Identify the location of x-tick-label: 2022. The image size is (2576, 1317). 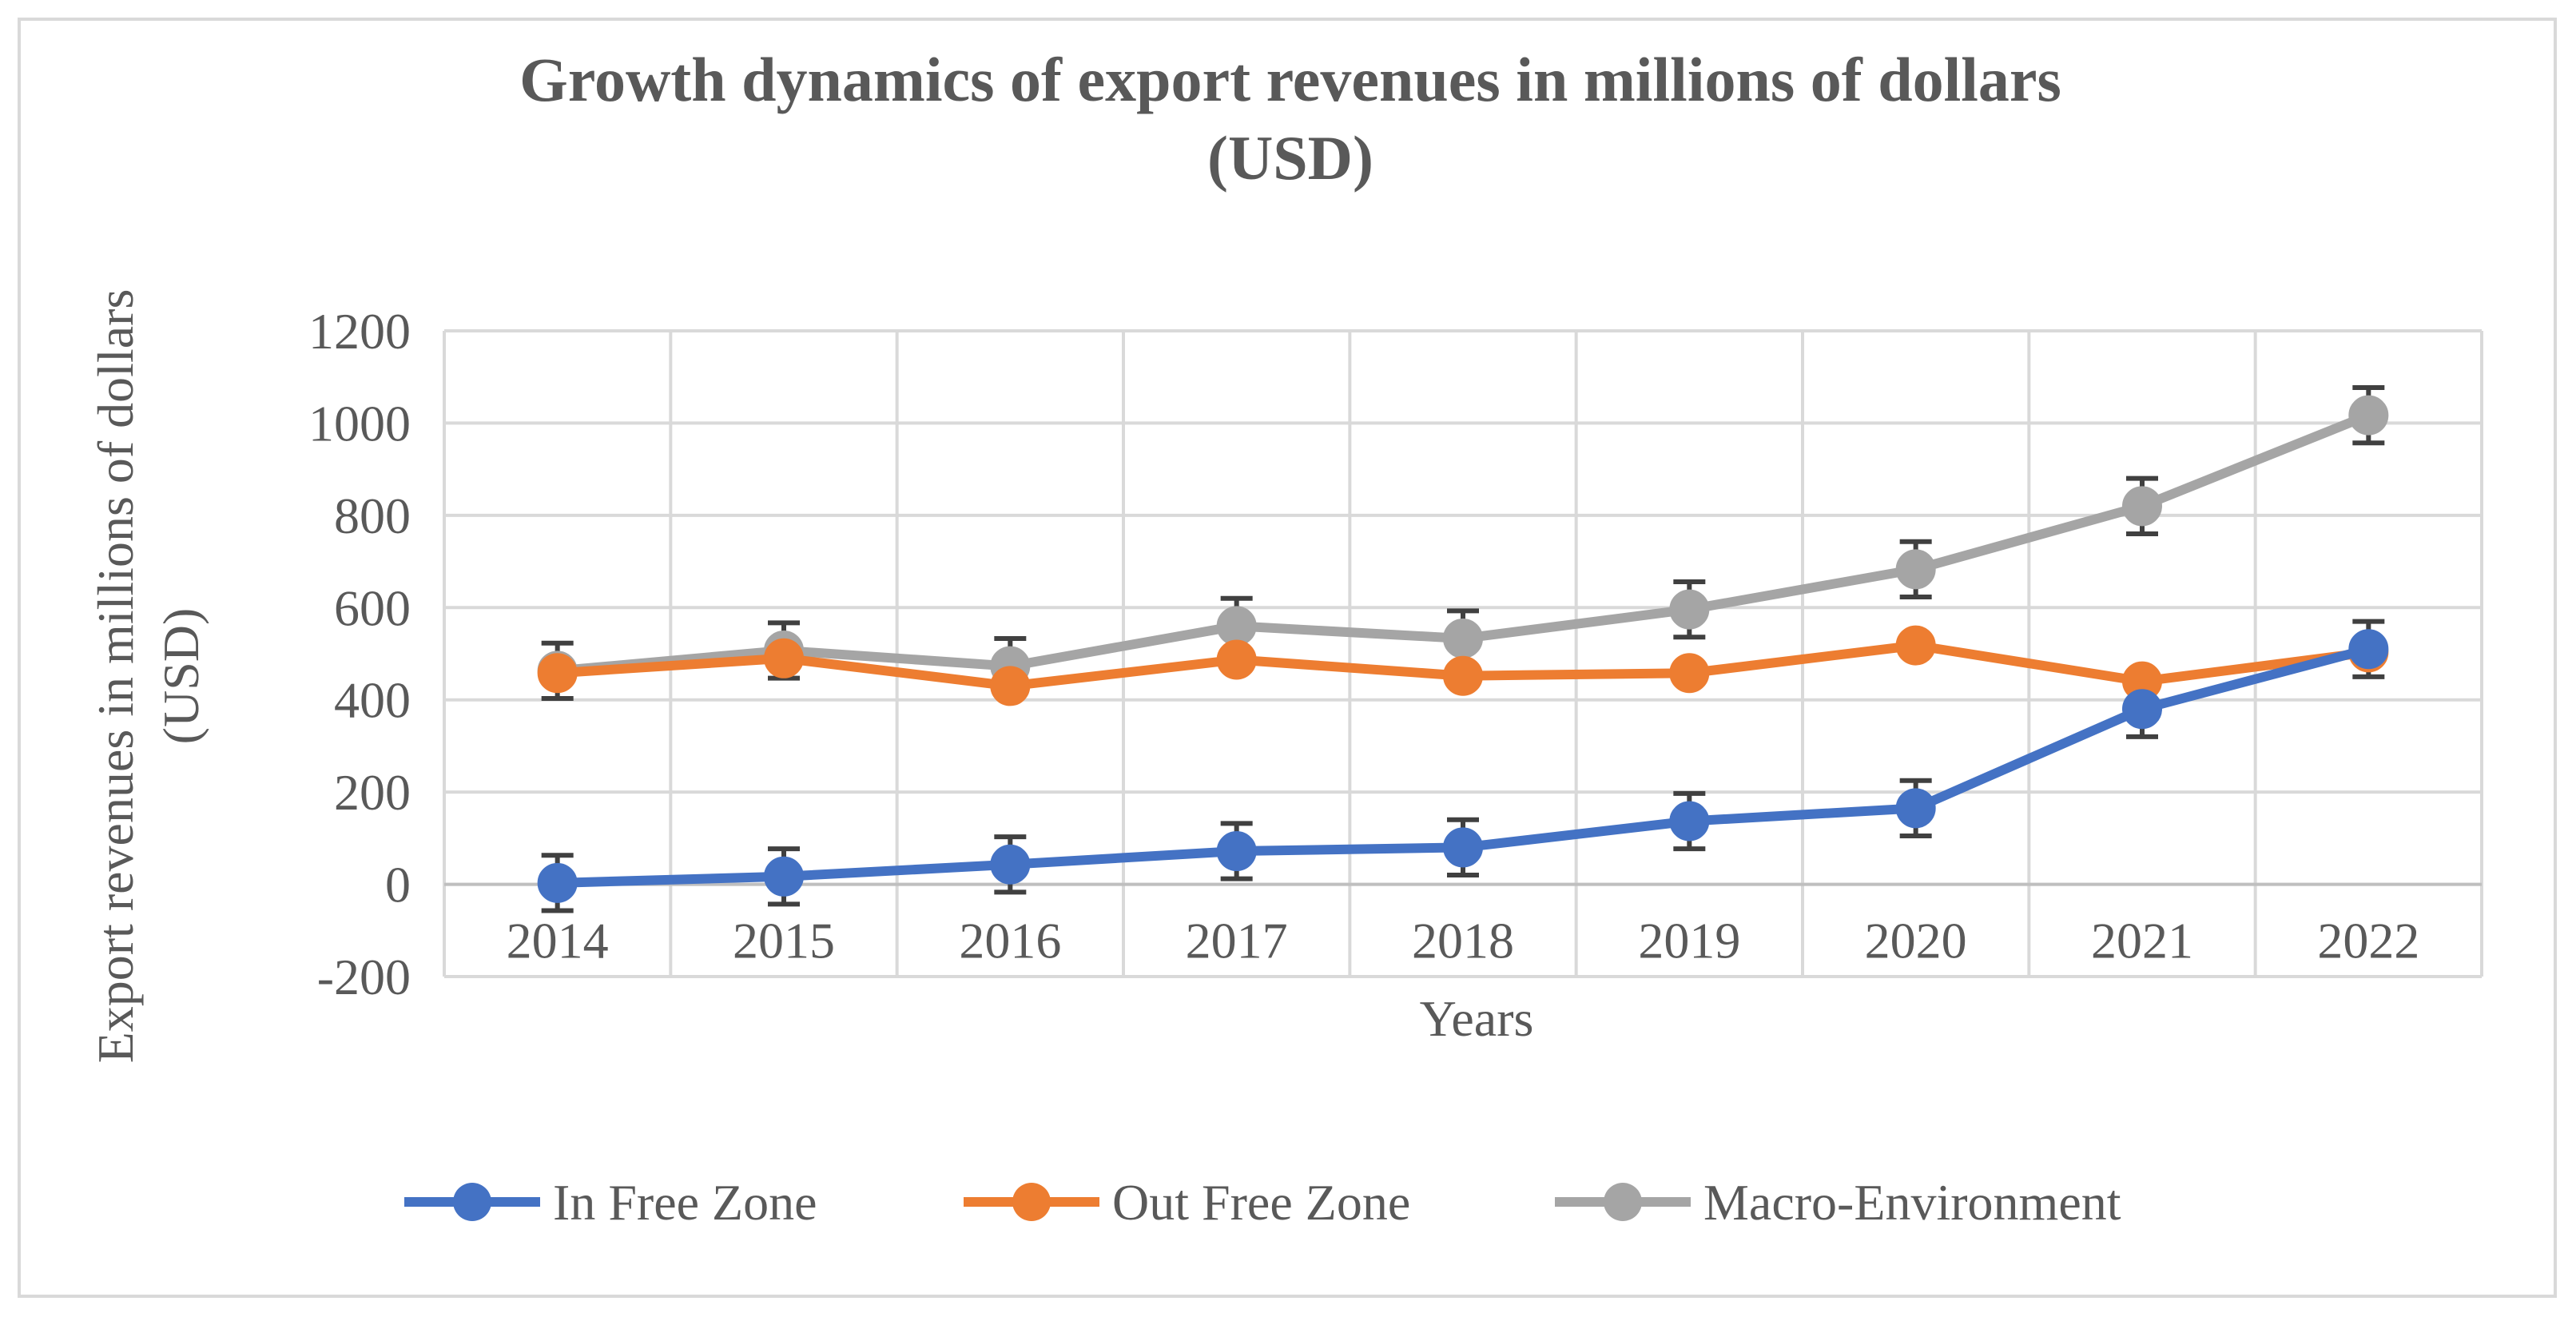
(2368, 941).